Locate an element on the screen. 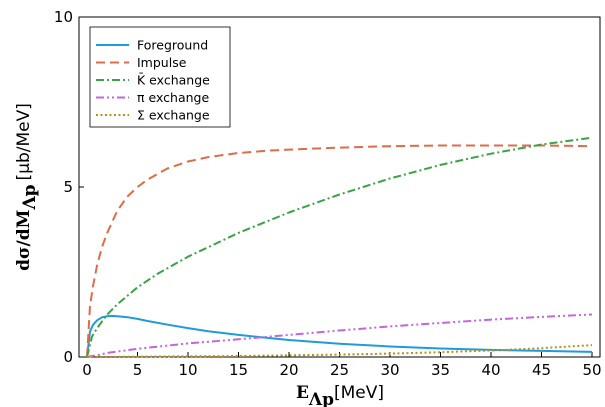 Image resolution: width=605 pixels, height=407 pixels. x-axis-label-main: E is located at coordinates (302, 393).